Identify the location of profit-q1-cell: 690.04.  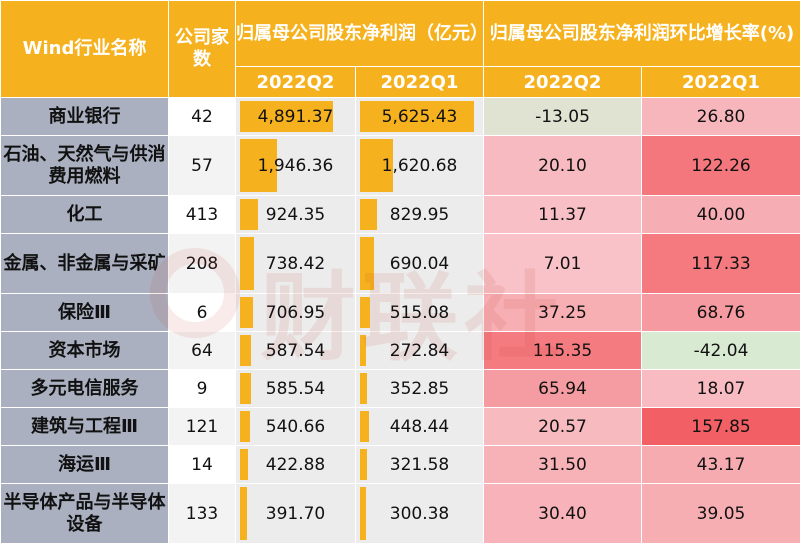
(419, 263).